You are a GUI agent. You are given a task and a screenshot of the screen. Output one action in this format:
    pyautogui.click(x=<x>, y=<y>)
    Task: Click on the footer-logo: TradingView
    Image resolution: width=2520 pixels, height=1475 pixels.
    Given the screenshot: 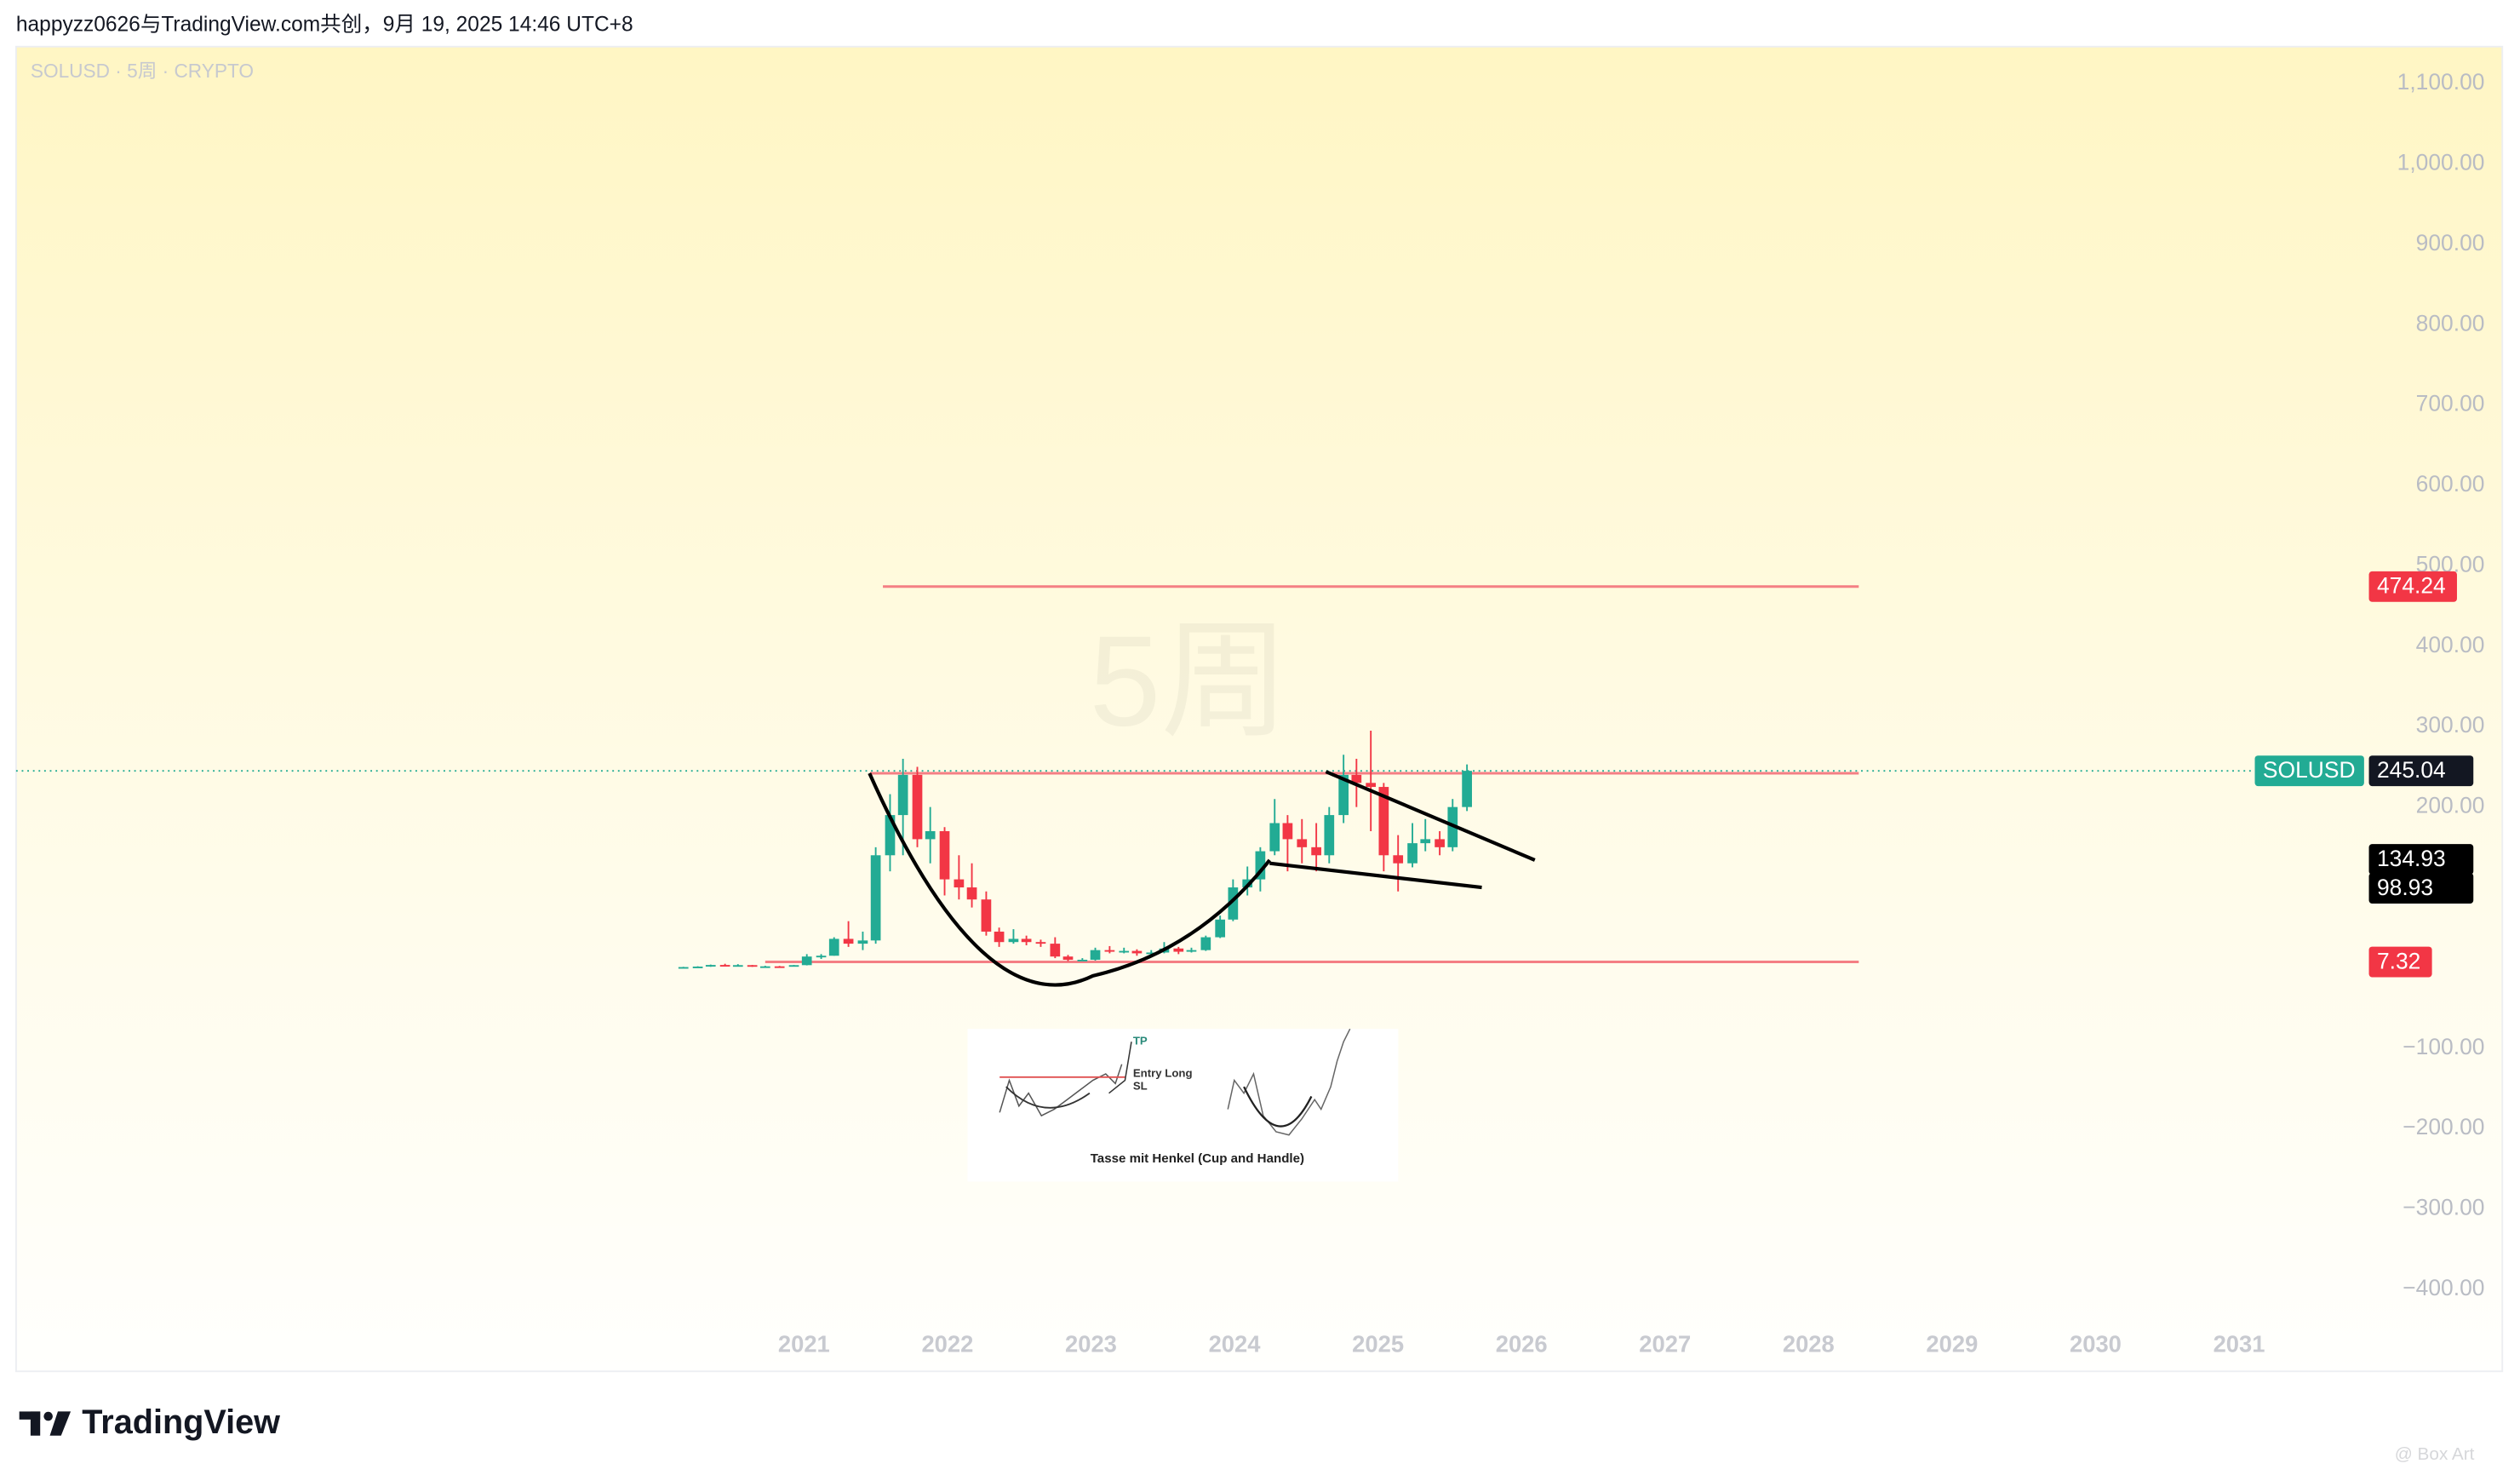 What is the action you would take?
    pyautogui.click(x=149, y=1422)
    